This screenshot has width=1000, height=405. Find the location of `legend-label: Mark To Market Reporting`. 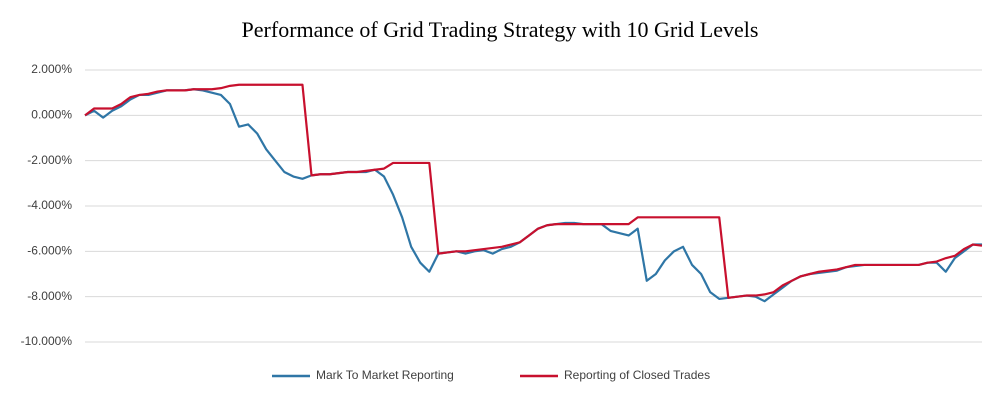

legend-label: Mark To Market Reporting is located at coordinates (385, 375).